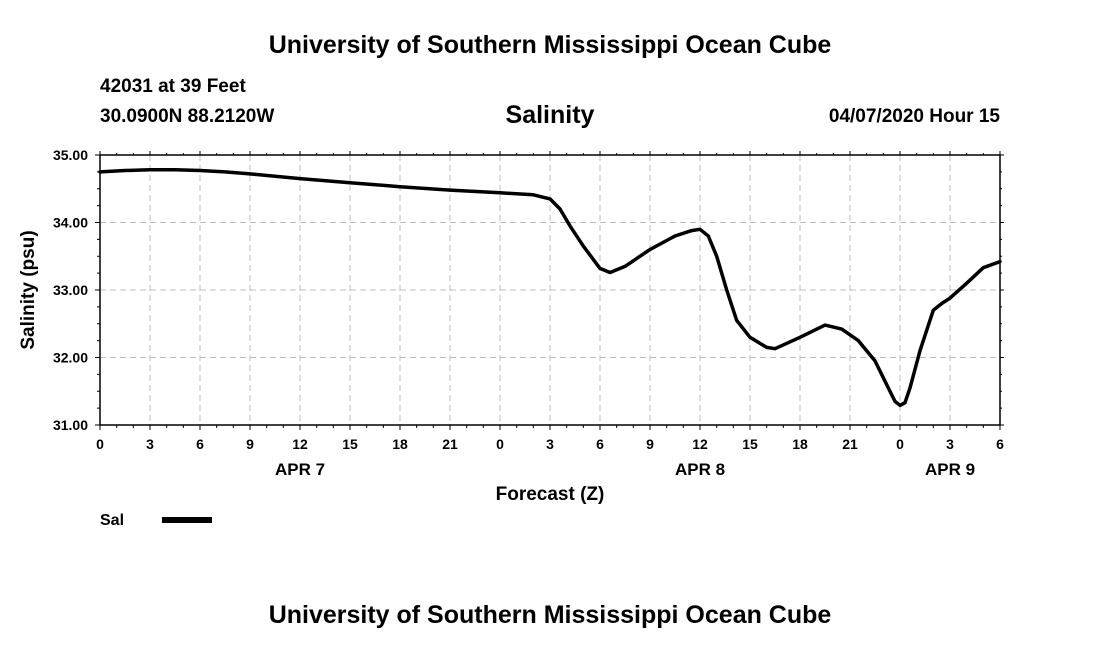 Image resolution: width=1100 pixels, height=650 pixels. I want to click on run-time-label: 04/07/2020 Hour 15, so click(914, 116).